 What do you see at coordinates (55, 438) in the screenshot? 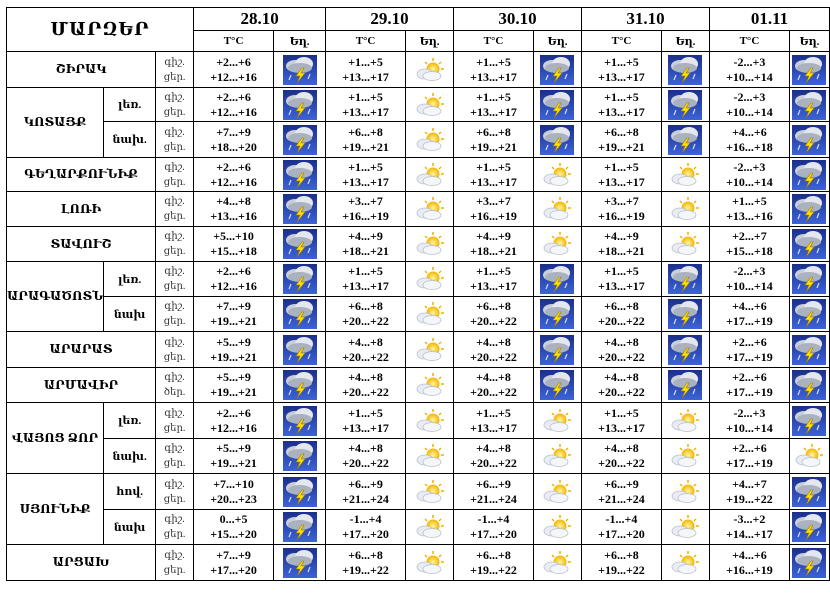
I see `region-name: ՎԱՅՈՑ ՁՈՐ` at bounding box center [55, 438].